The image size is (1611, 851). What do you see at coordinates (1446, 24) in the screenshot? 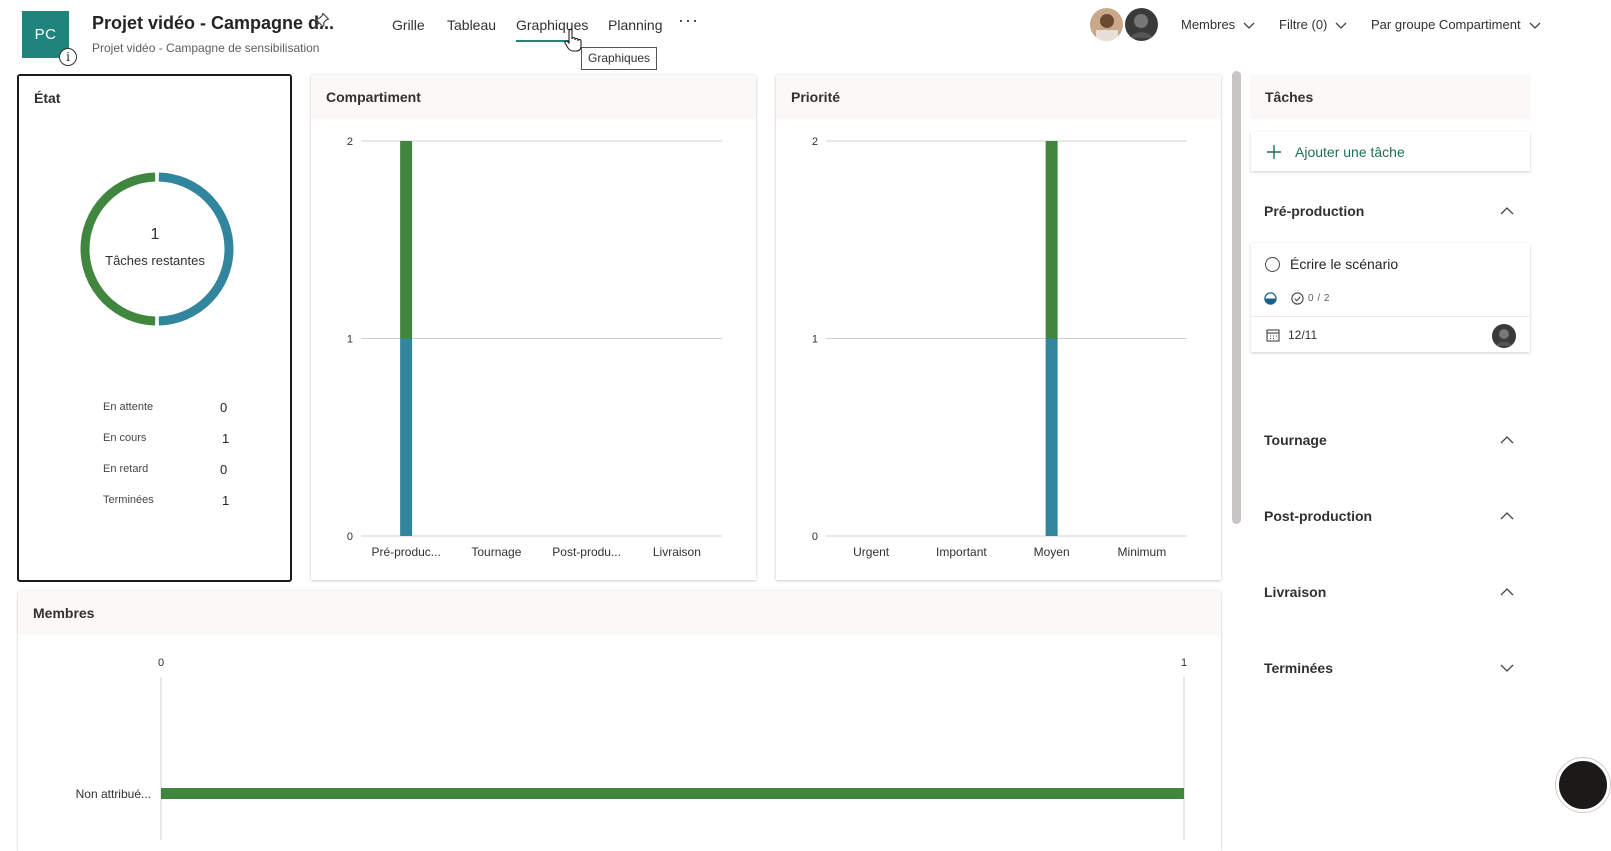
I see `group-by-label: Par groupe Compartiment` at bounding box center [1446, 24].